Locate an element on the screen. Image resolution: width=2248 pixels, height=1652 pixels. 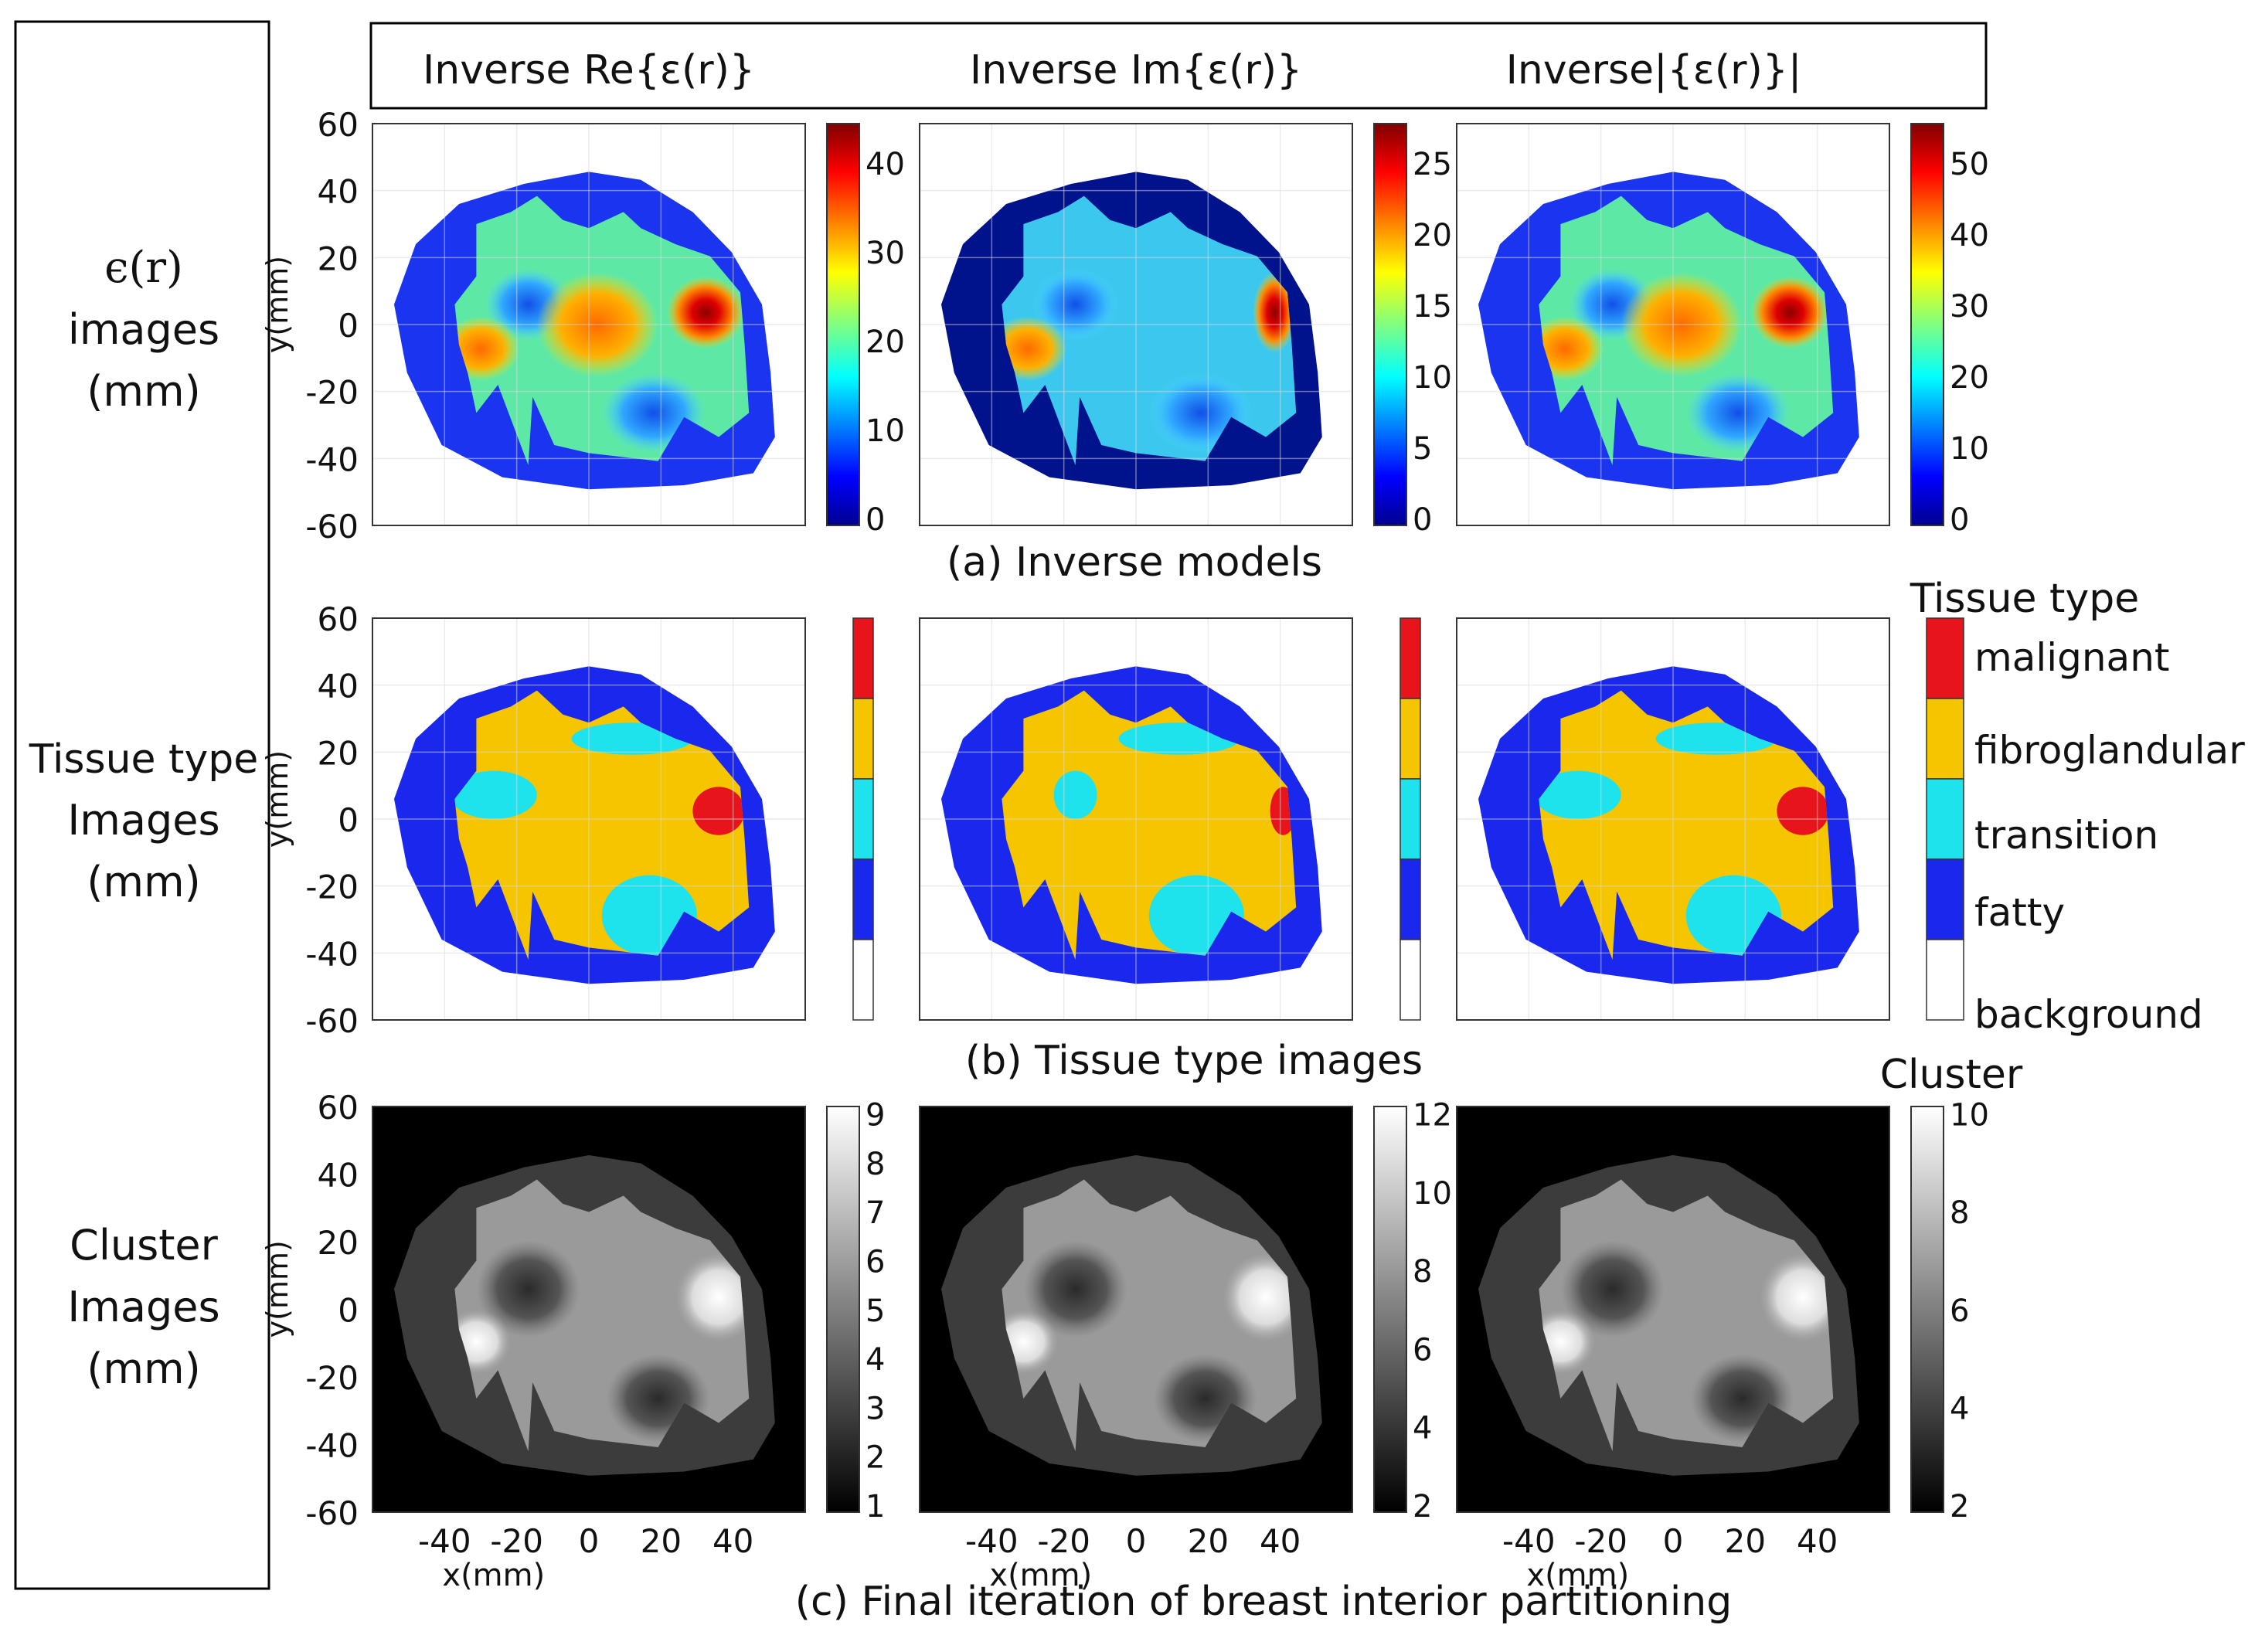
tissue-label-fatty: fatty is located at coordinates (2019, 913).